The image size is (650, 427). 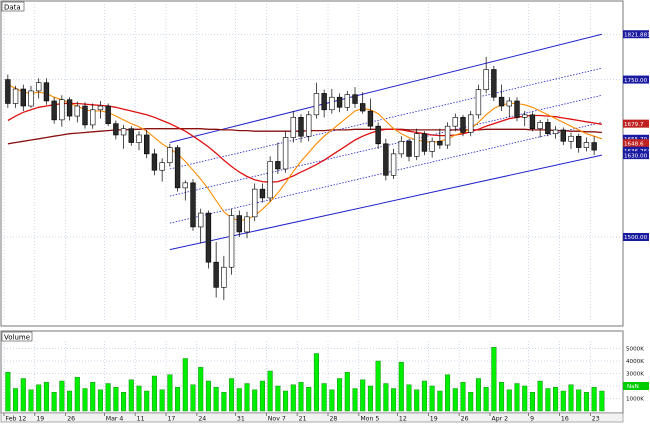 I want to click on price-right-tag-label: 1679.7, so click(x=634, y=125).